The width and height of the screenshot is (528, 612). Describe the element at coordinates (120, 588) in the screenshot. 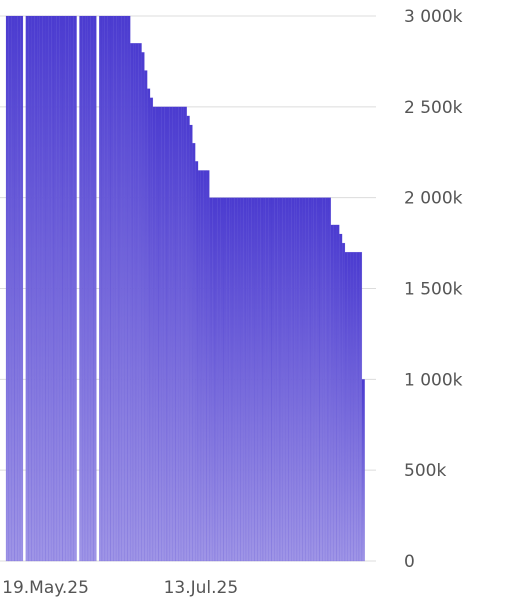

I see `x-axis: 19.May.25 13.Jul.25` at that location.